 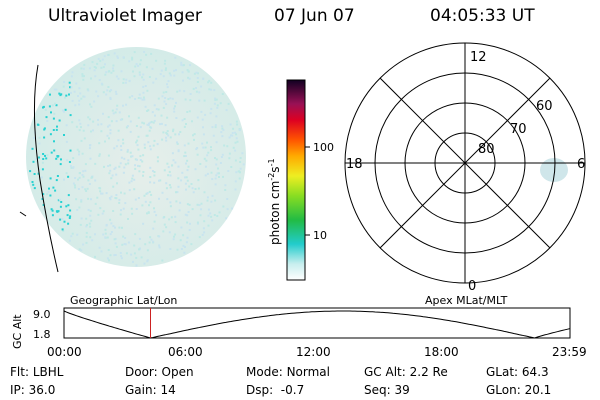 What do you see at coordinates (478, 57) in the screenshot?
I see `mlt-label-12: 12` at bounding box center [478, 57].